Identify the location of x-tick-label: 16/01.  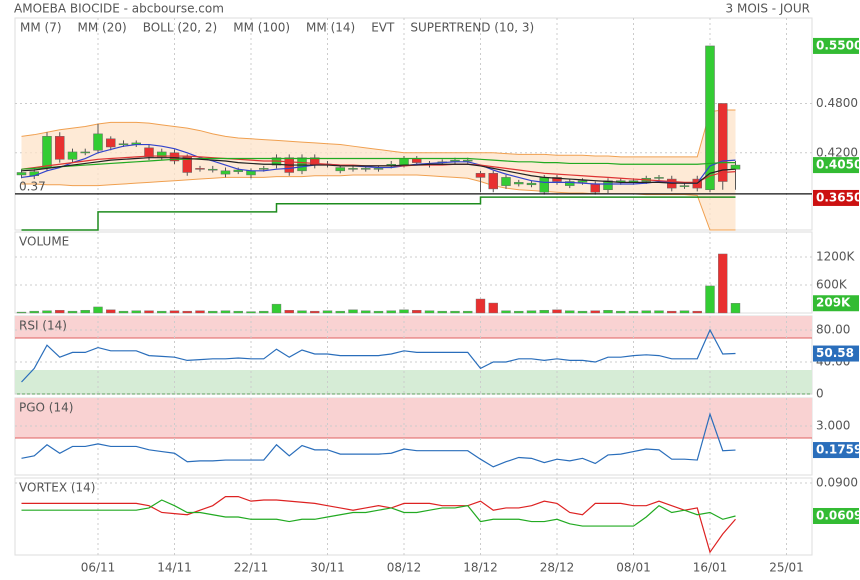
(710, 568).